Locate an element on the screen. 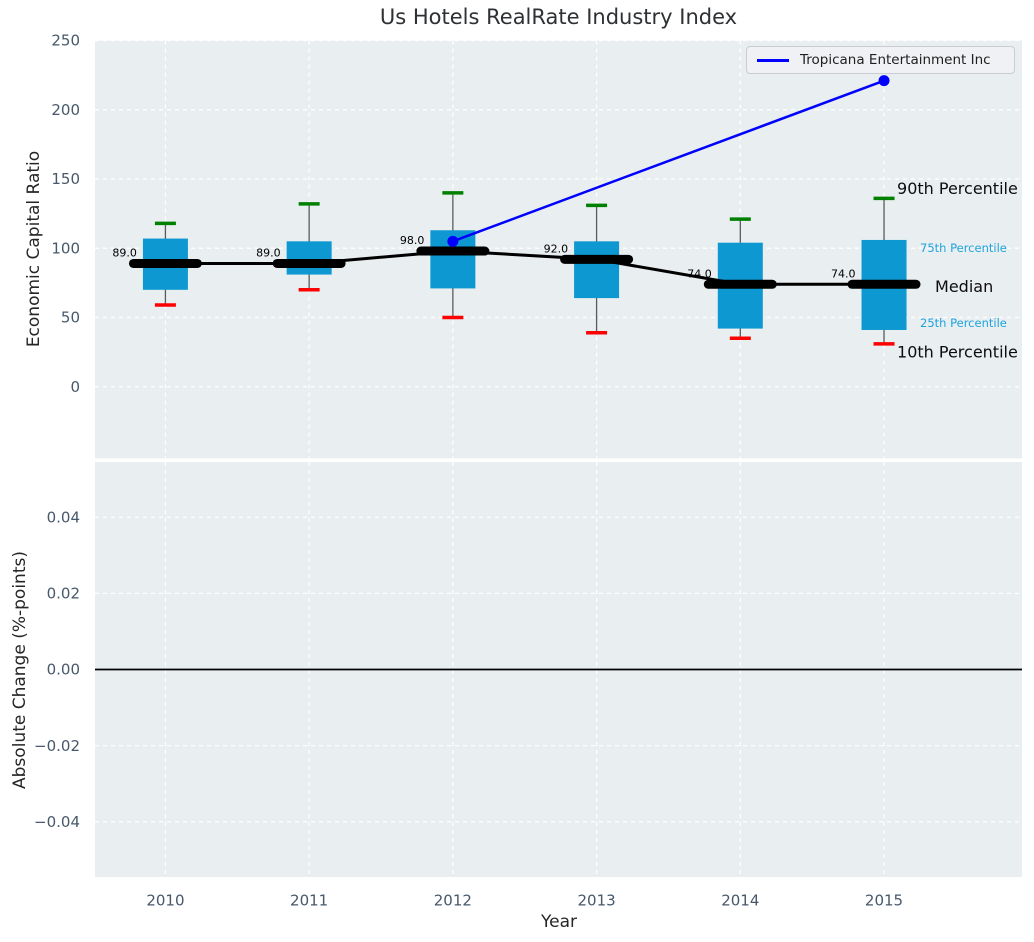  company-series is located at coordinates (668, 161).